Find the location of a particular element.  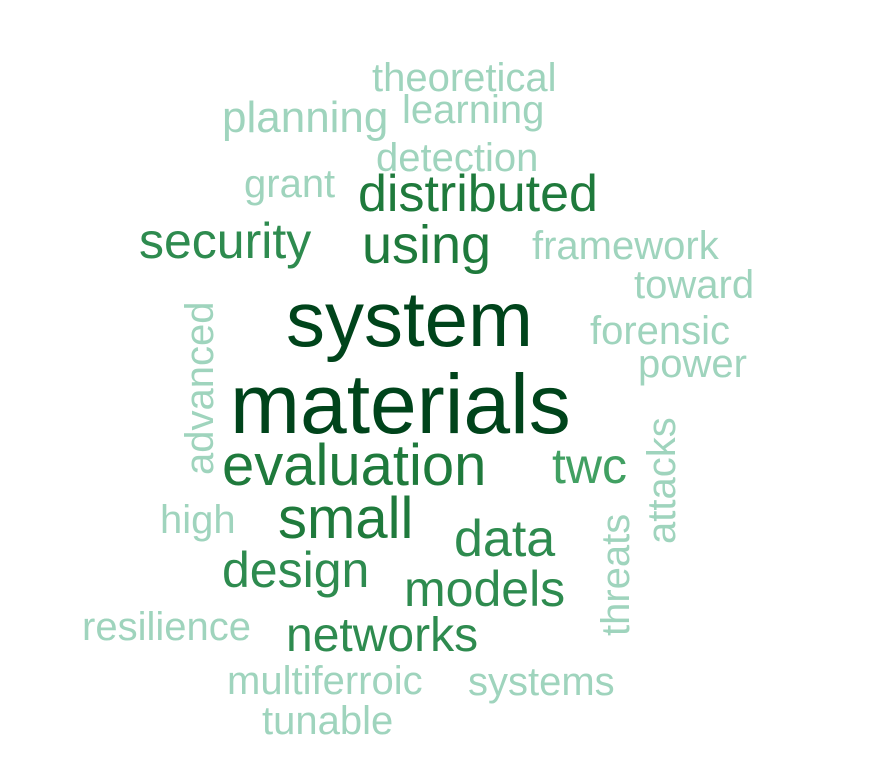

word-planning: planning is located at coordinates (305, 117).